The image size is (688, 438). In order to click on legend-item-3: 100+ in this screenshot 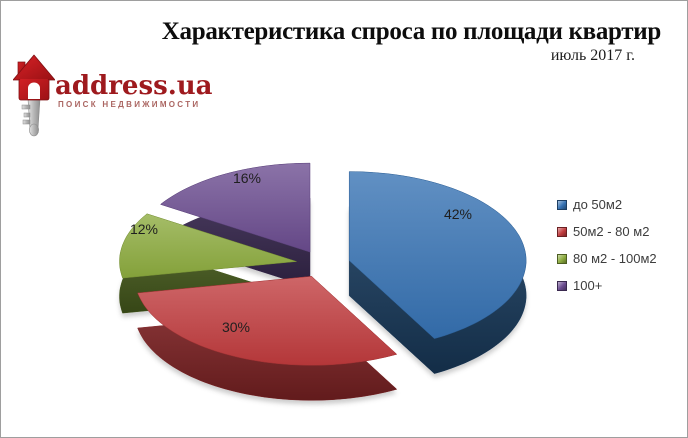, I will do `click(607, 285)`.